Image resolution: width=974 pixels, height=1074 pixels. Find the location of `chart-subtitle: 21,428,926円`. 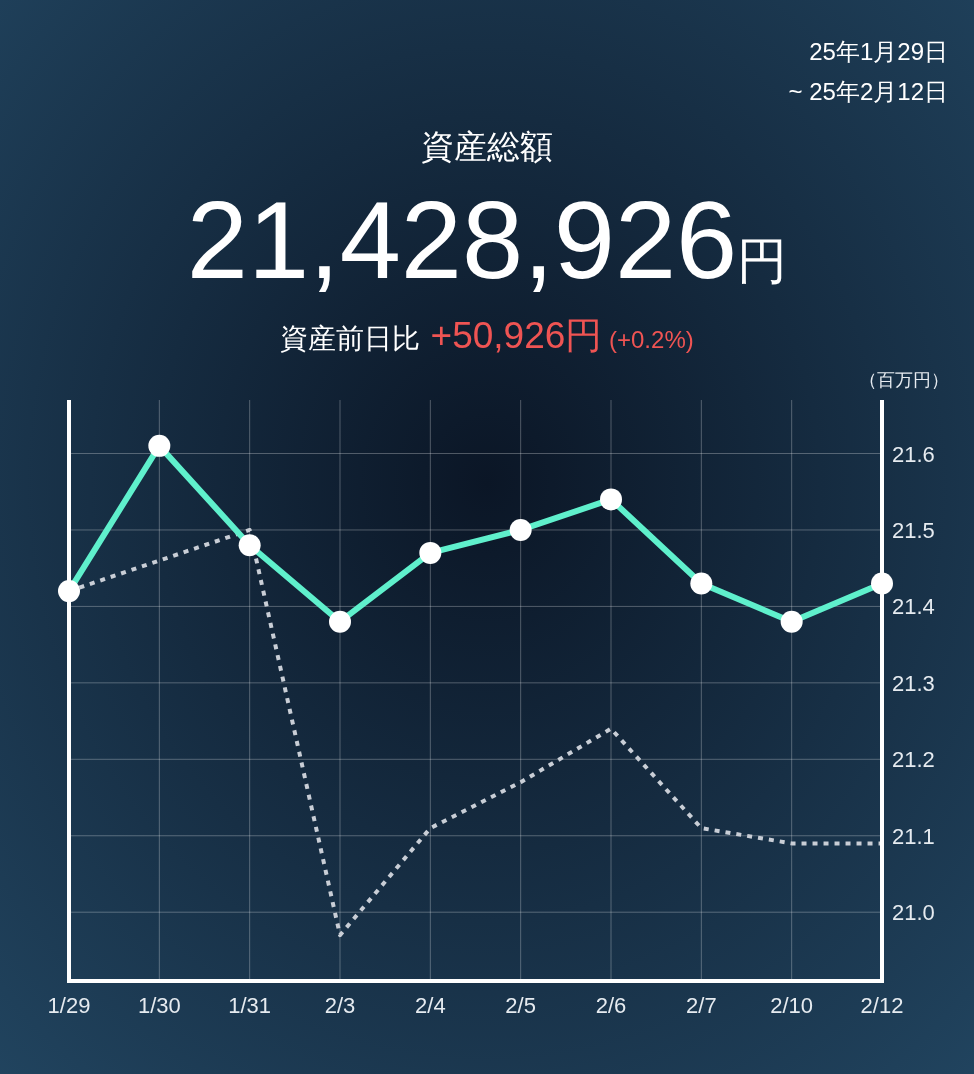

chart-subtitle: 21,428,926円 is located at coordinates (487, 239).